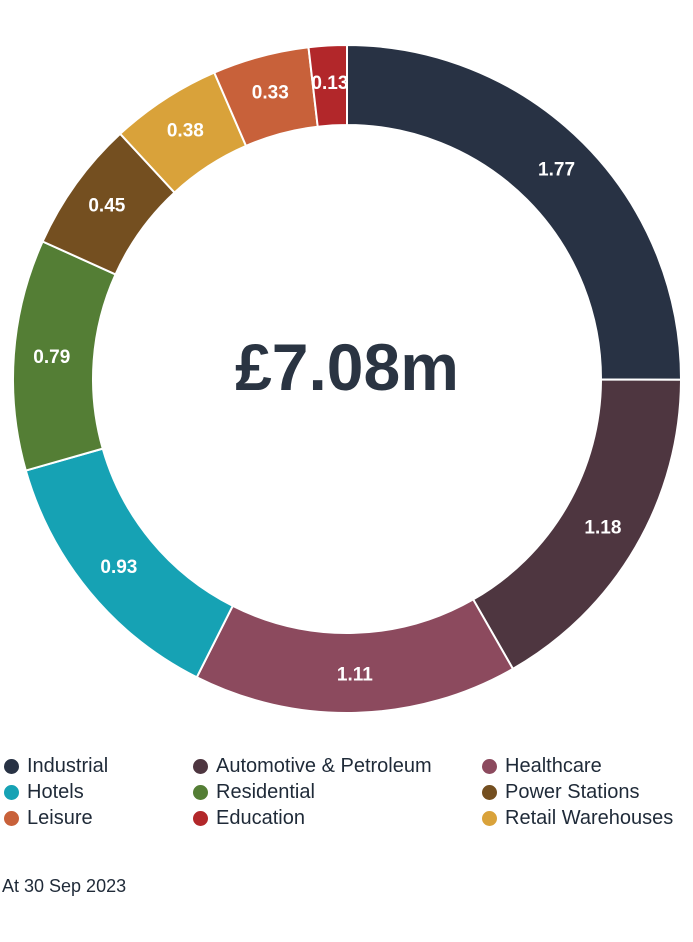 This screenshot has width=693, height=942. What do you see at coordinates (347, 367) in the screenshot?
I see `center-total-label: £7.08m` at bounding box center [347, 367].